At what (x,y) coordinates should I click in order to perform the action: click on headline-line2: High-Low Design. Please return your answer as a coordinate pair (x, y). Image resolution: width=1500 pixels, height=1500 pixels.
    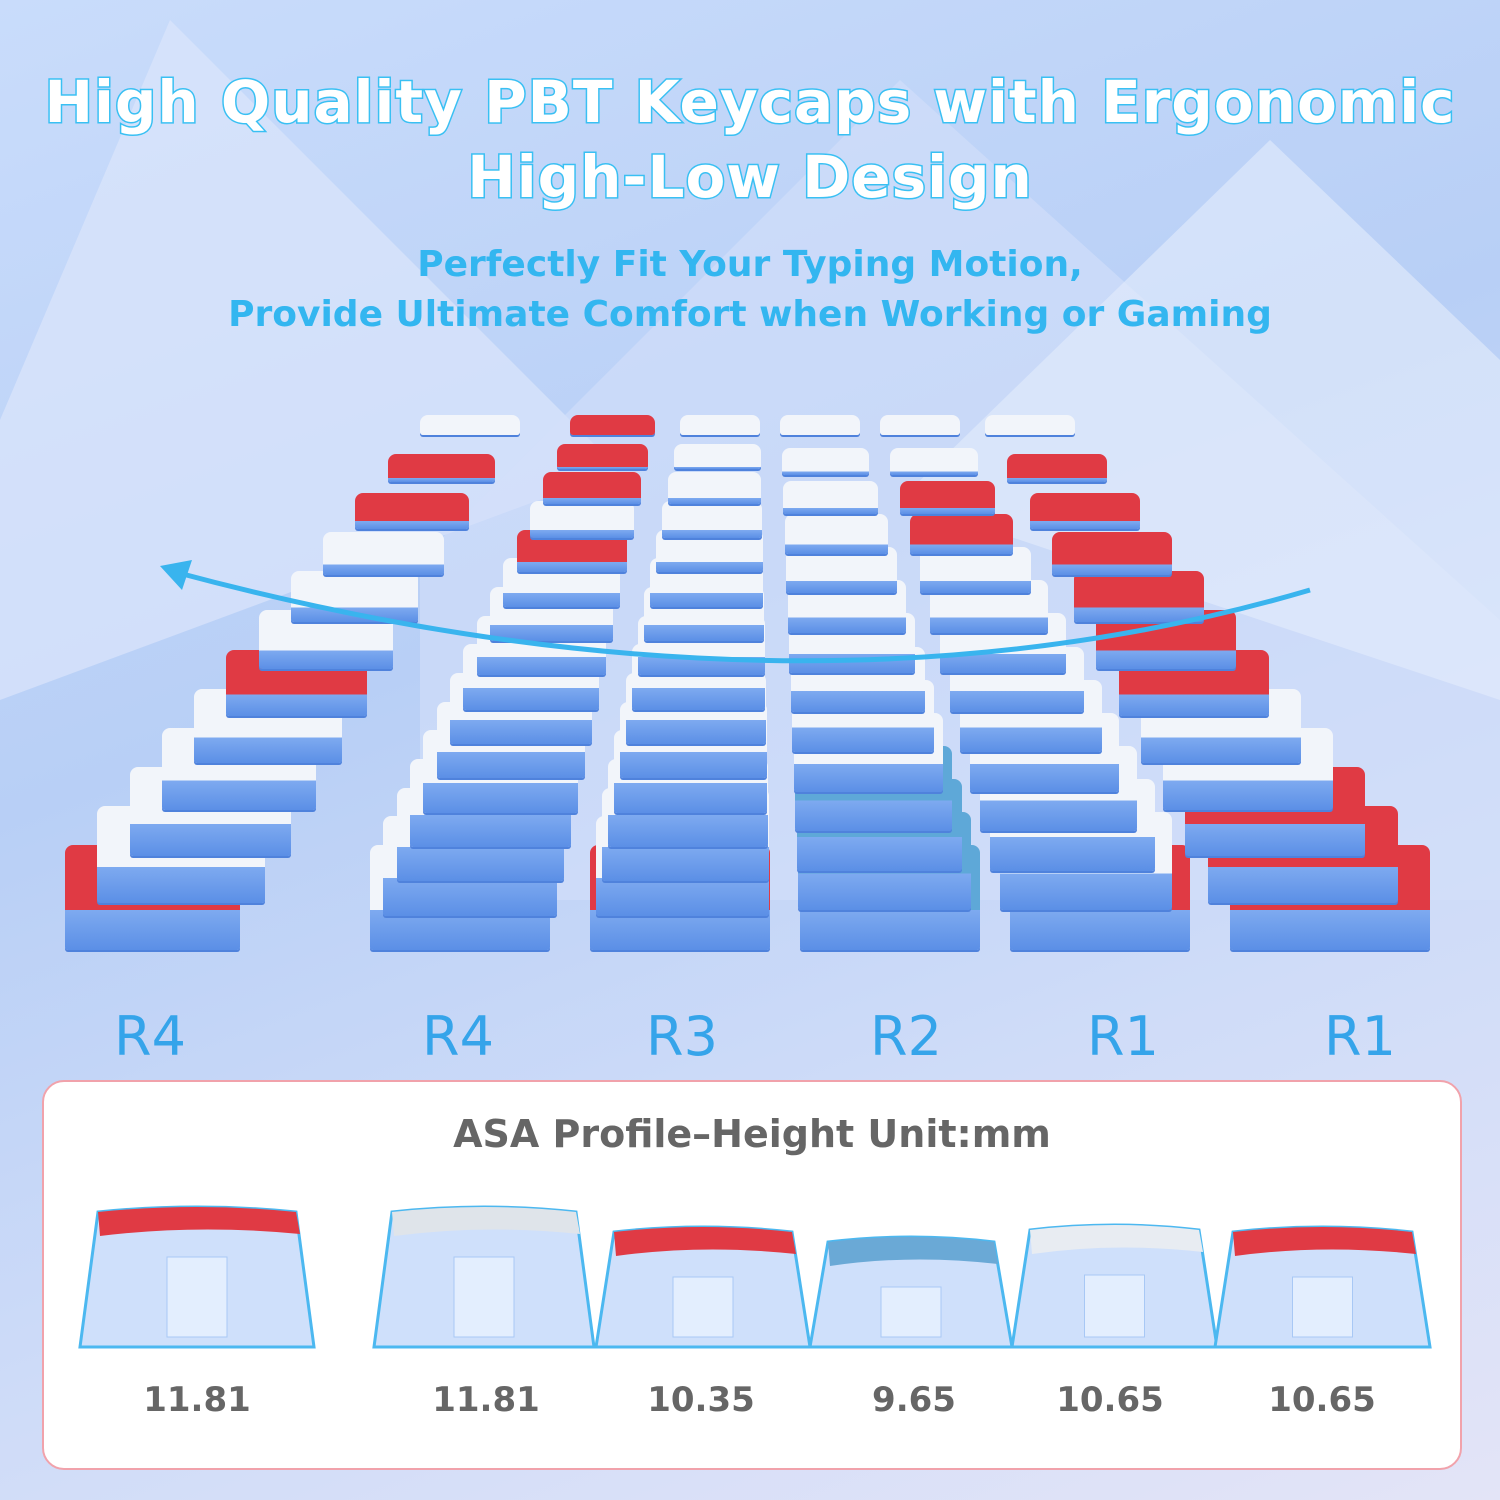
    Looking at the image, I should click on (750, 177).